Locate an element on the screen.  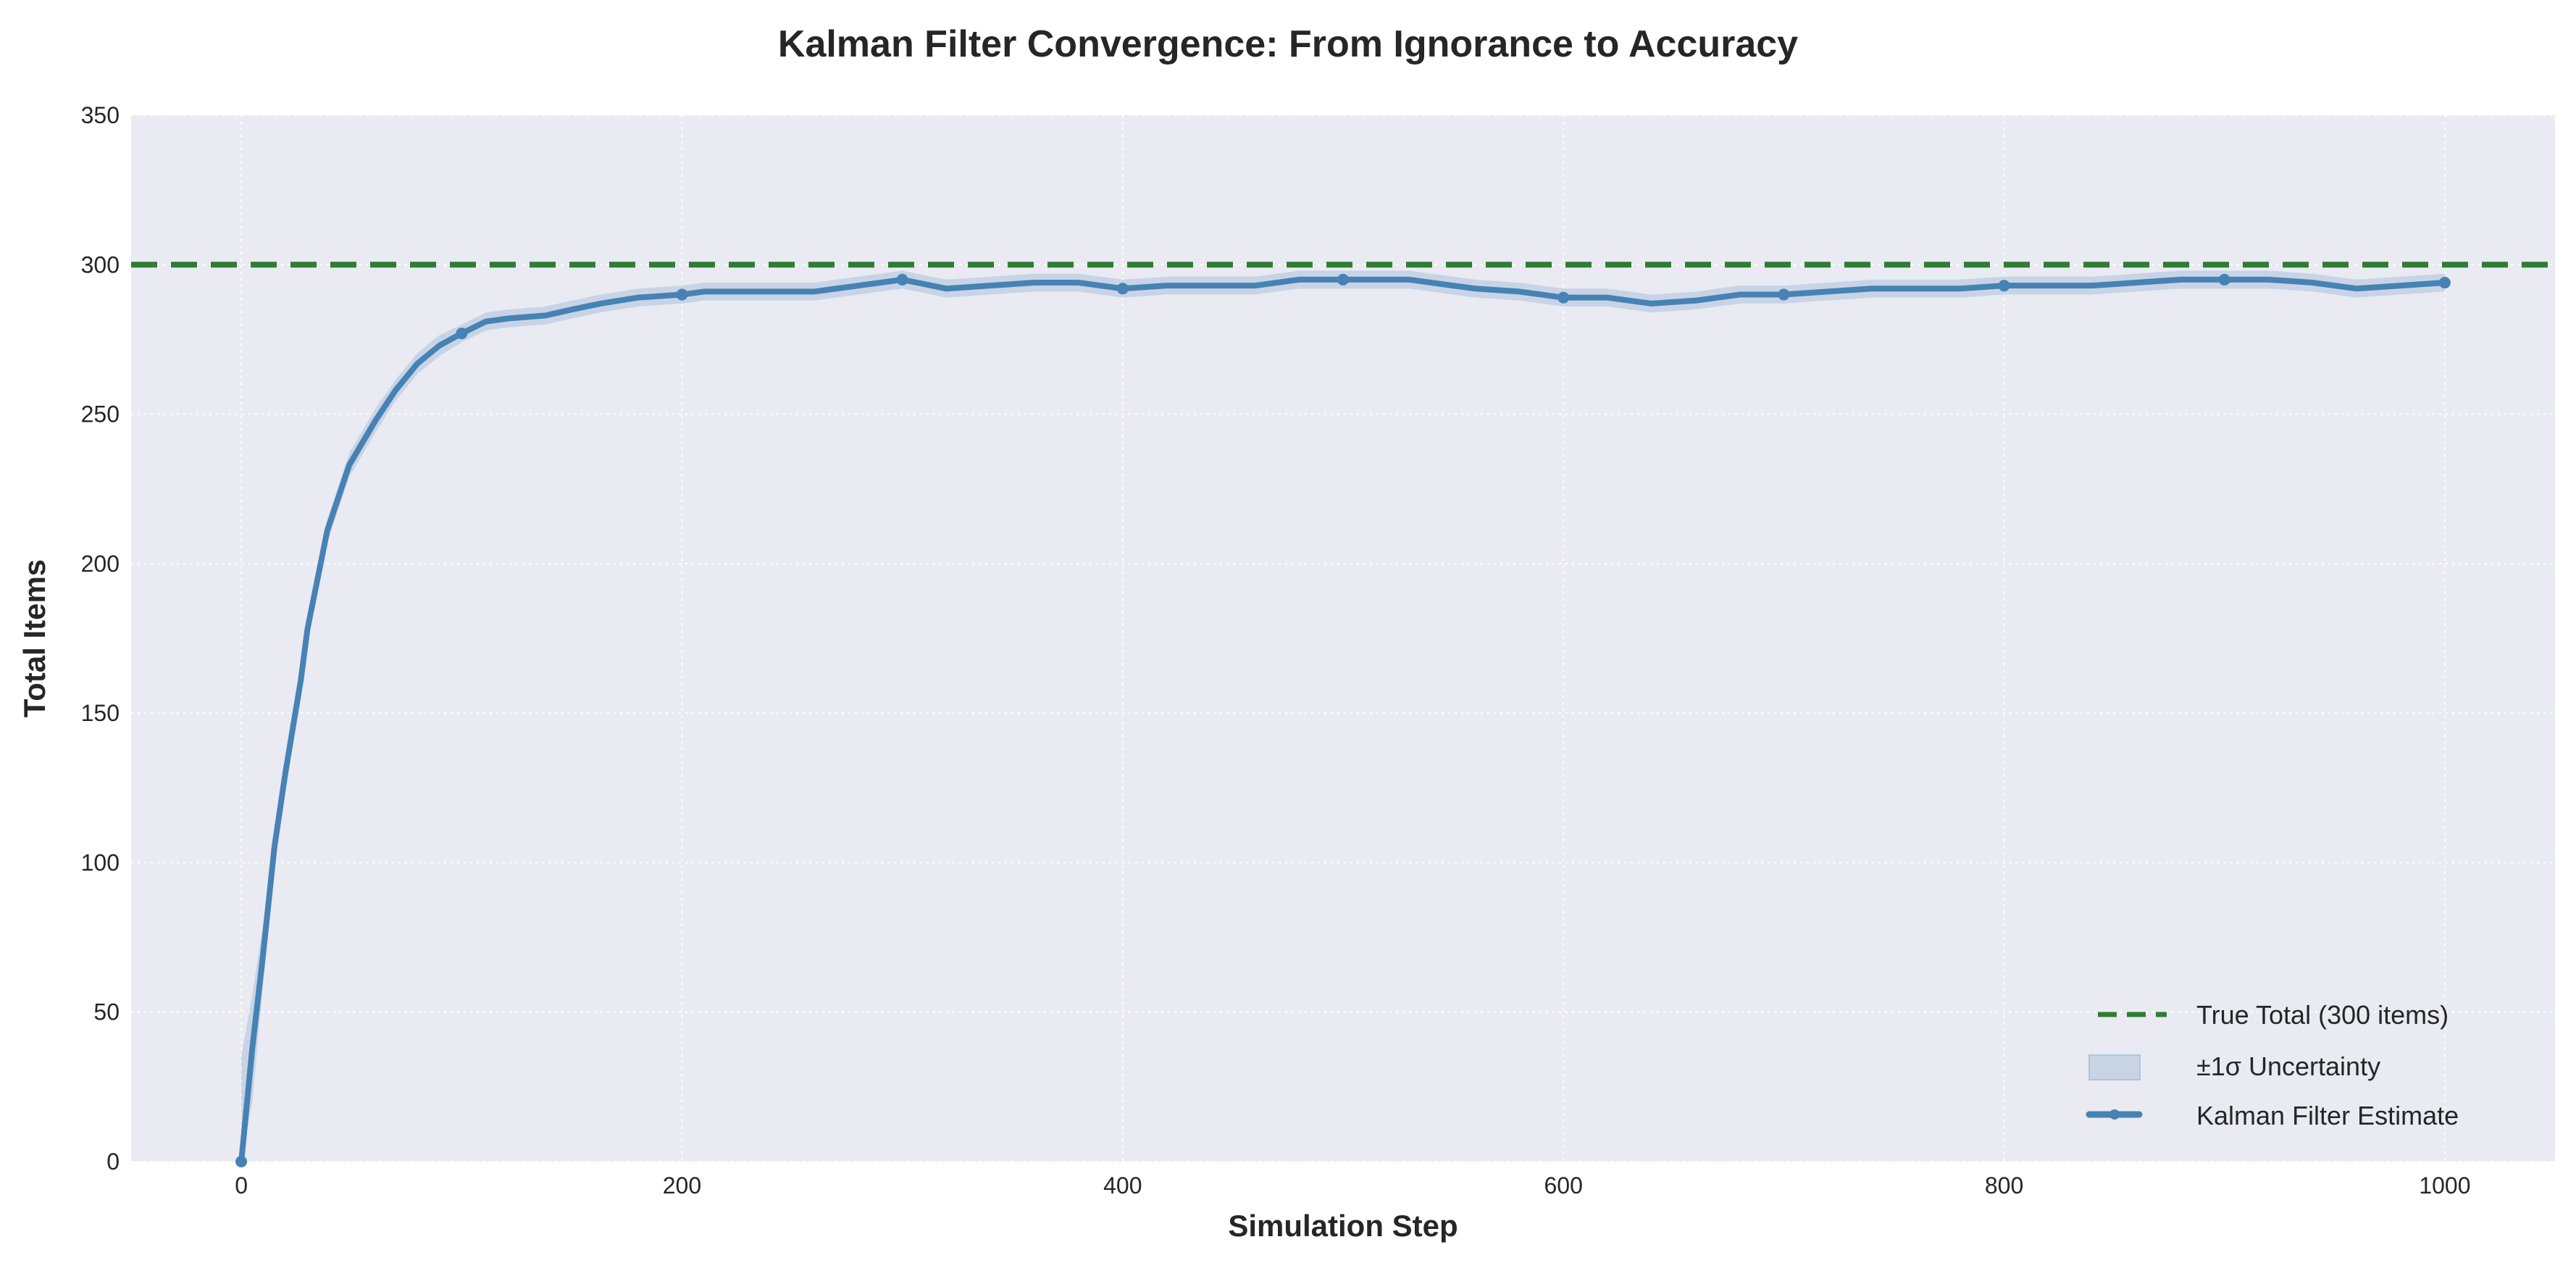
y-tick-label: 350 is located at coordinates (100, 115).